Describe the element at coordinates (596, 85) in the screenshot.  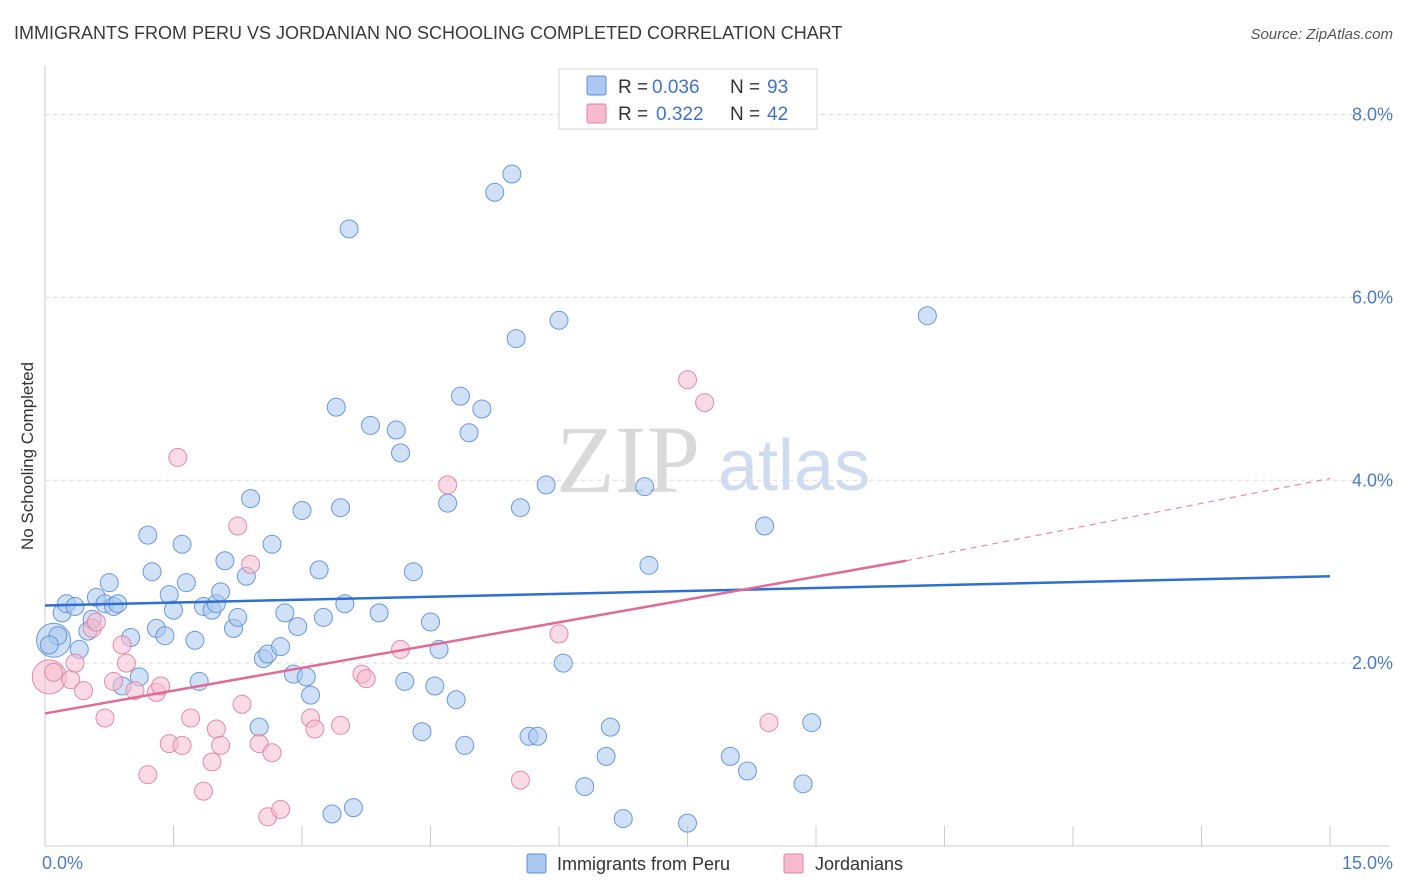
I see `legend-top-swatch-peru` at that location.